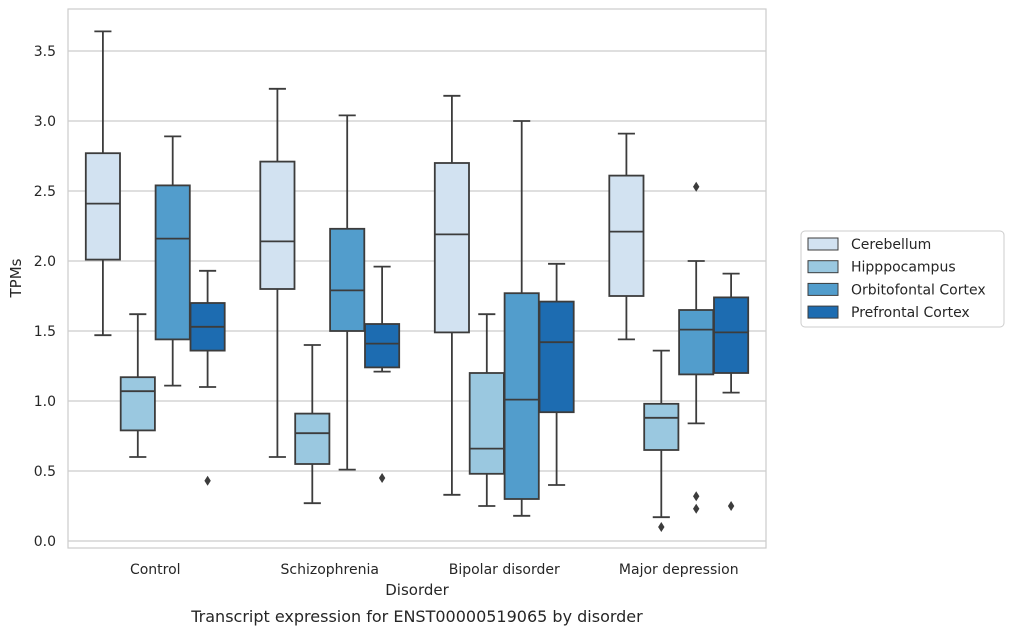 Image resolution: width=1014 pixels, height=634 pixels. What do you see at coordinates (45, 472) in the screenshot?
I see `y-tick-label: 0.5` at bounding box center [45, 472].